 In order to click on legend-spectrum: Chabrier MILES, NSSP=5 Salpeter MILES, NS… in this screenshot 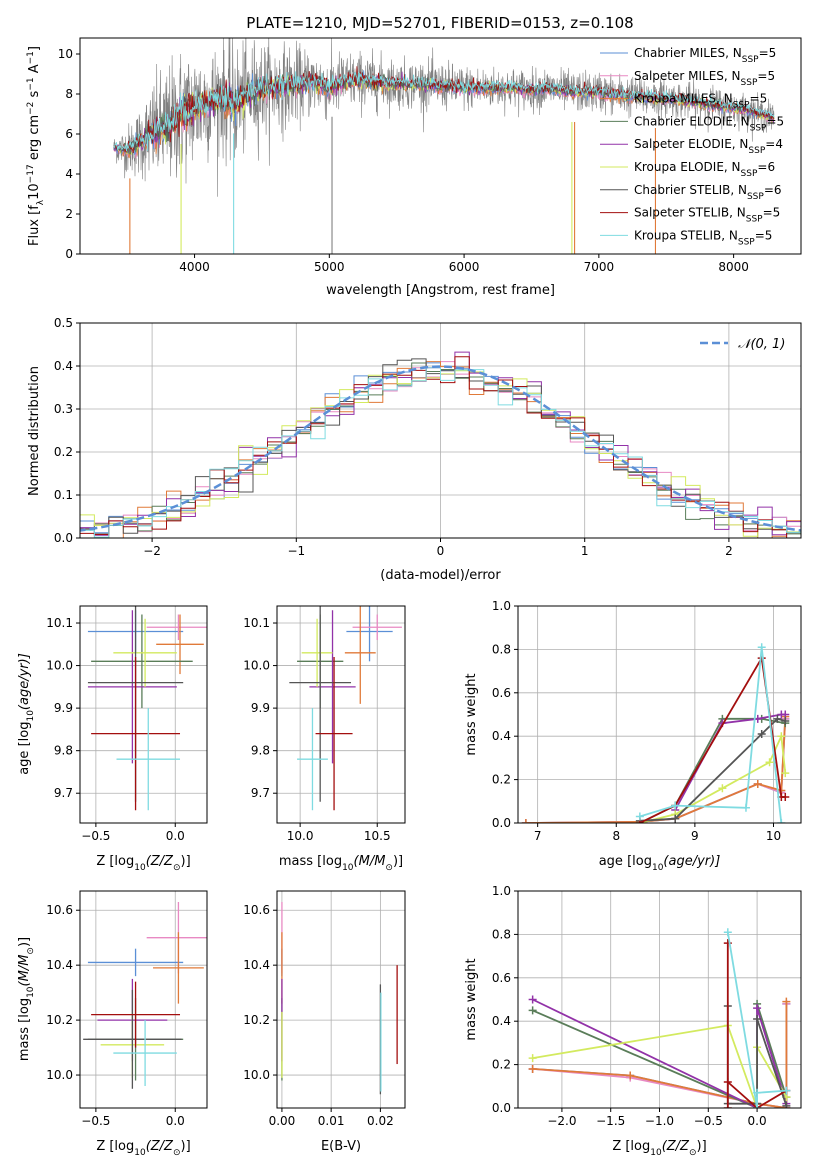, I will do `click(692, 146)`.